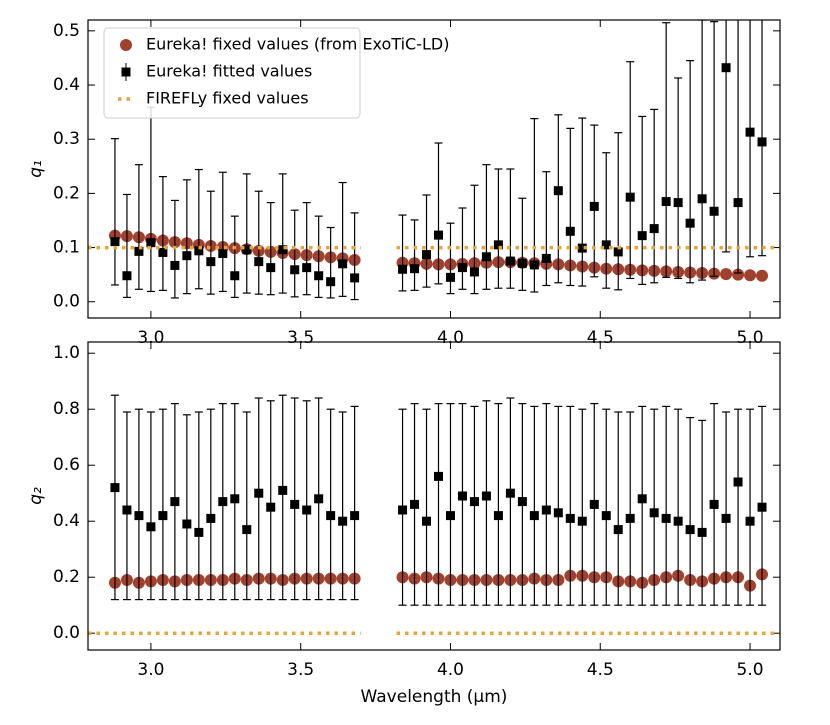 The width and height of the screenshot is (830, 725). What do you see at coordinates (66, 465) in the screenshot?
I see `y-tick-label: 0.6` at bounding box center [66, 465].